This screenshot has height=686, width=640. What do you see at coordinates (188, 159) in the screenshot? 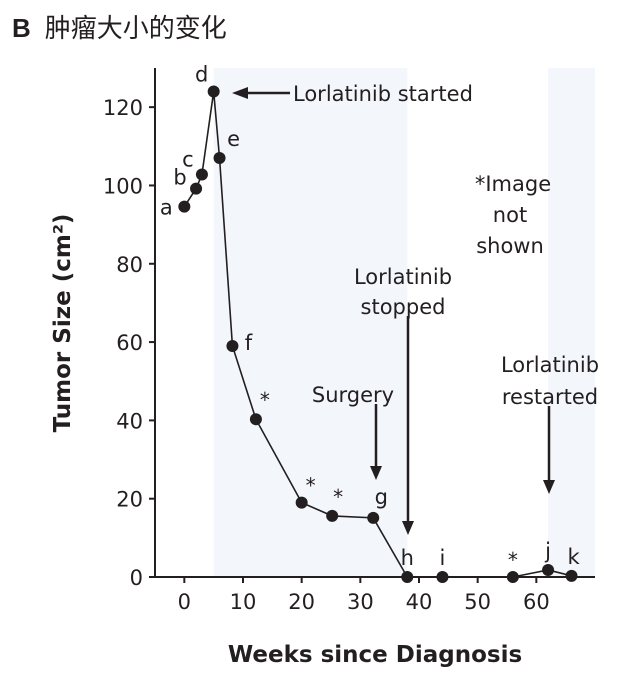
I see `point-label: c` at bounding box center [188, 159].